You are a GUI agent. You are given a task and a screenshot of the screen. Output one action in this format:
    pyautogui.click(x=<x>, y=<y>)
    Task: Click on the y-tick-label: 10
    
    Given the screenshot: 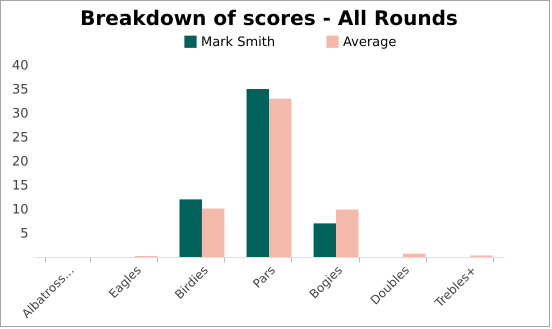 What is the action you would take?
    pyautogui.click(x=20, y=210)
    